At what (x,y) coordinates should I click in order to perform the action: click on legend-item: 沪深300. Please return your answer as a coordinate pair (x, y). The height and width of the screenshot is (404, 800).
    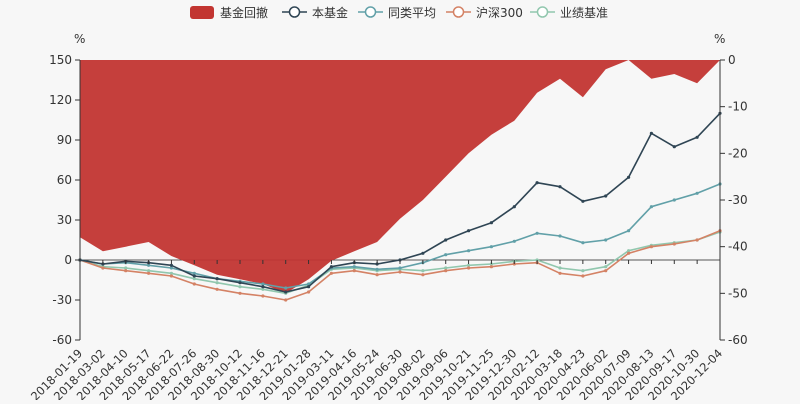
    Looking at the image, I should click on (484, 13).